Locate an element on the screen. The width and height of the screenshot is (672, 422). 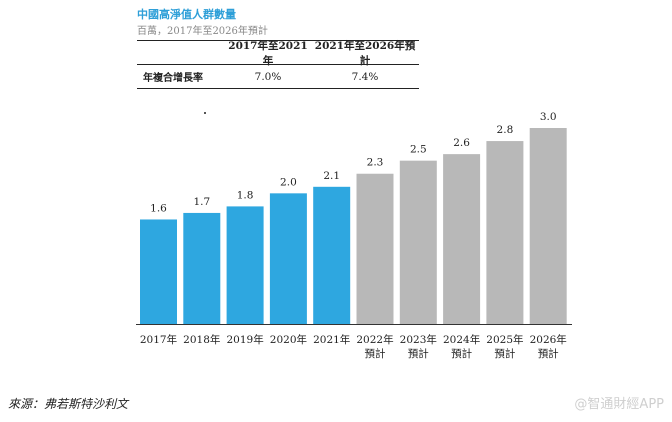
value-label-4: 2.1 is located at coordinates (331, 176).